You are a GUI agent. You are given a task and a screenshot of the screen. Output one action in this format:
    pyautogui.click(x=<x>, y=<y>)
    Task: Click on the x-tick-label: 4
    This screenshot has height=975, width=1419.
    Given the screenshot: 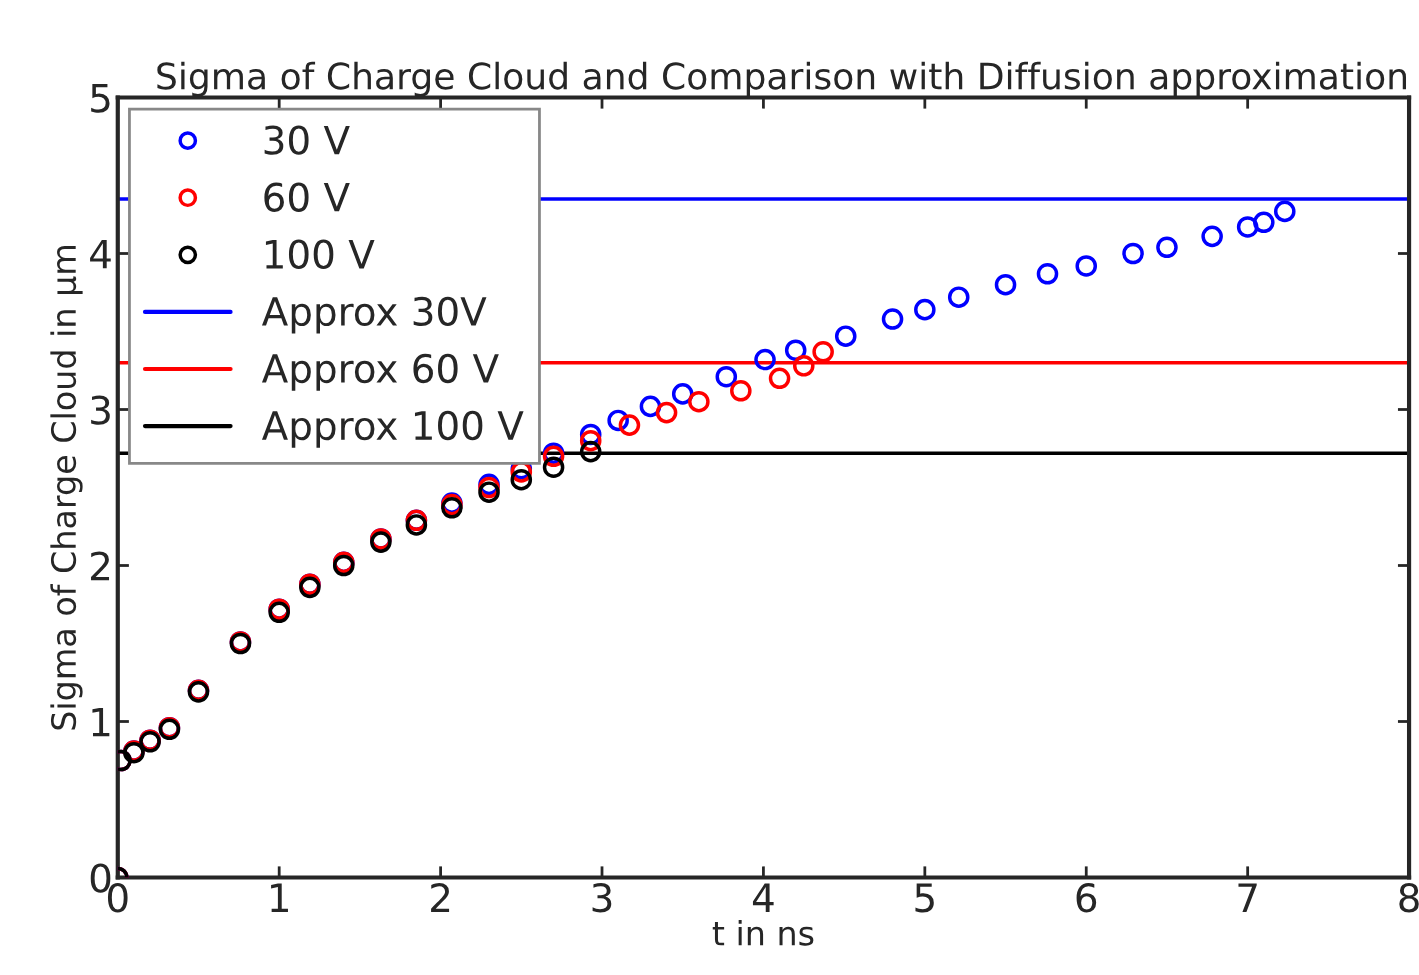 What is the action you would take?
    pyautogui.click(x=763, y=897)
    